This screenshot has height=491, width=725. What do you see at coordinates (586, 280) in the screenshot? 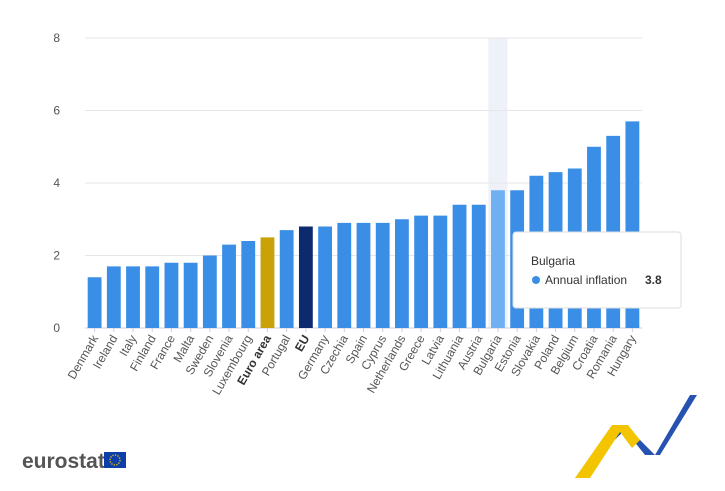
I see `tooltip-series: Annual inflation` at bounding box center [586, 280].